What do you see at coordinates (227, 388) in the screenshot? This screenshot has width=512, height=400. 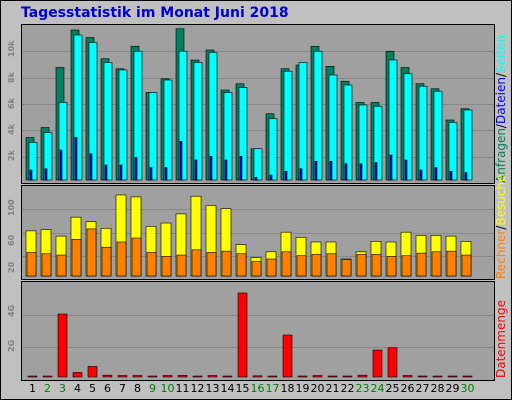 I see `day-label: 14` at bounding box center [227, 388].